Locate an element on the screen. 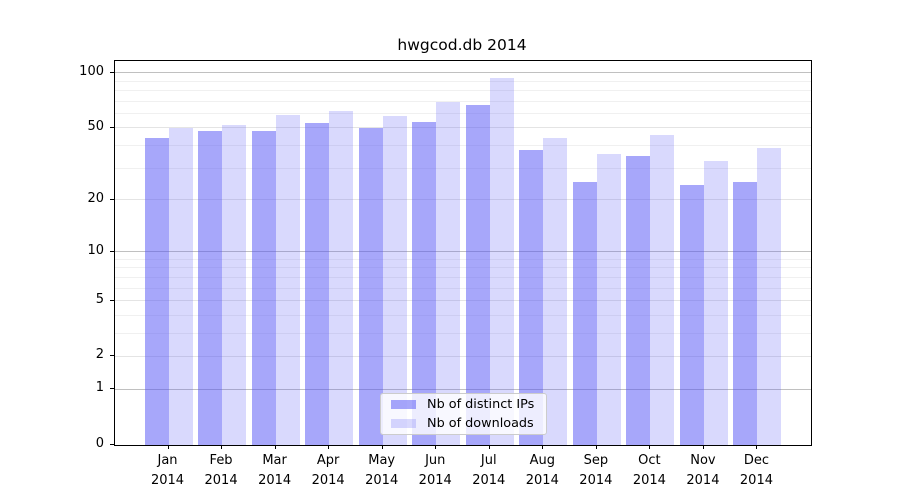  x-tick-mark-dec is located at coordinates (757, 447).